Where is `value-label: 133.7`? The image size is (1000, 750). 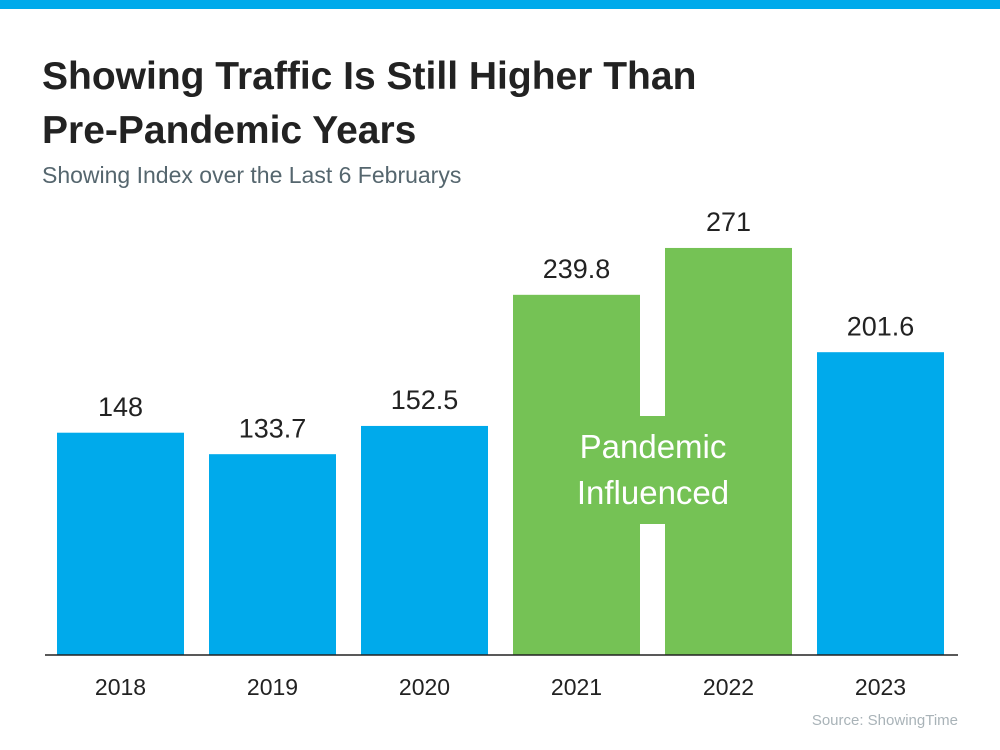
value-label: 133.7 is located at coordinates (273, 428).